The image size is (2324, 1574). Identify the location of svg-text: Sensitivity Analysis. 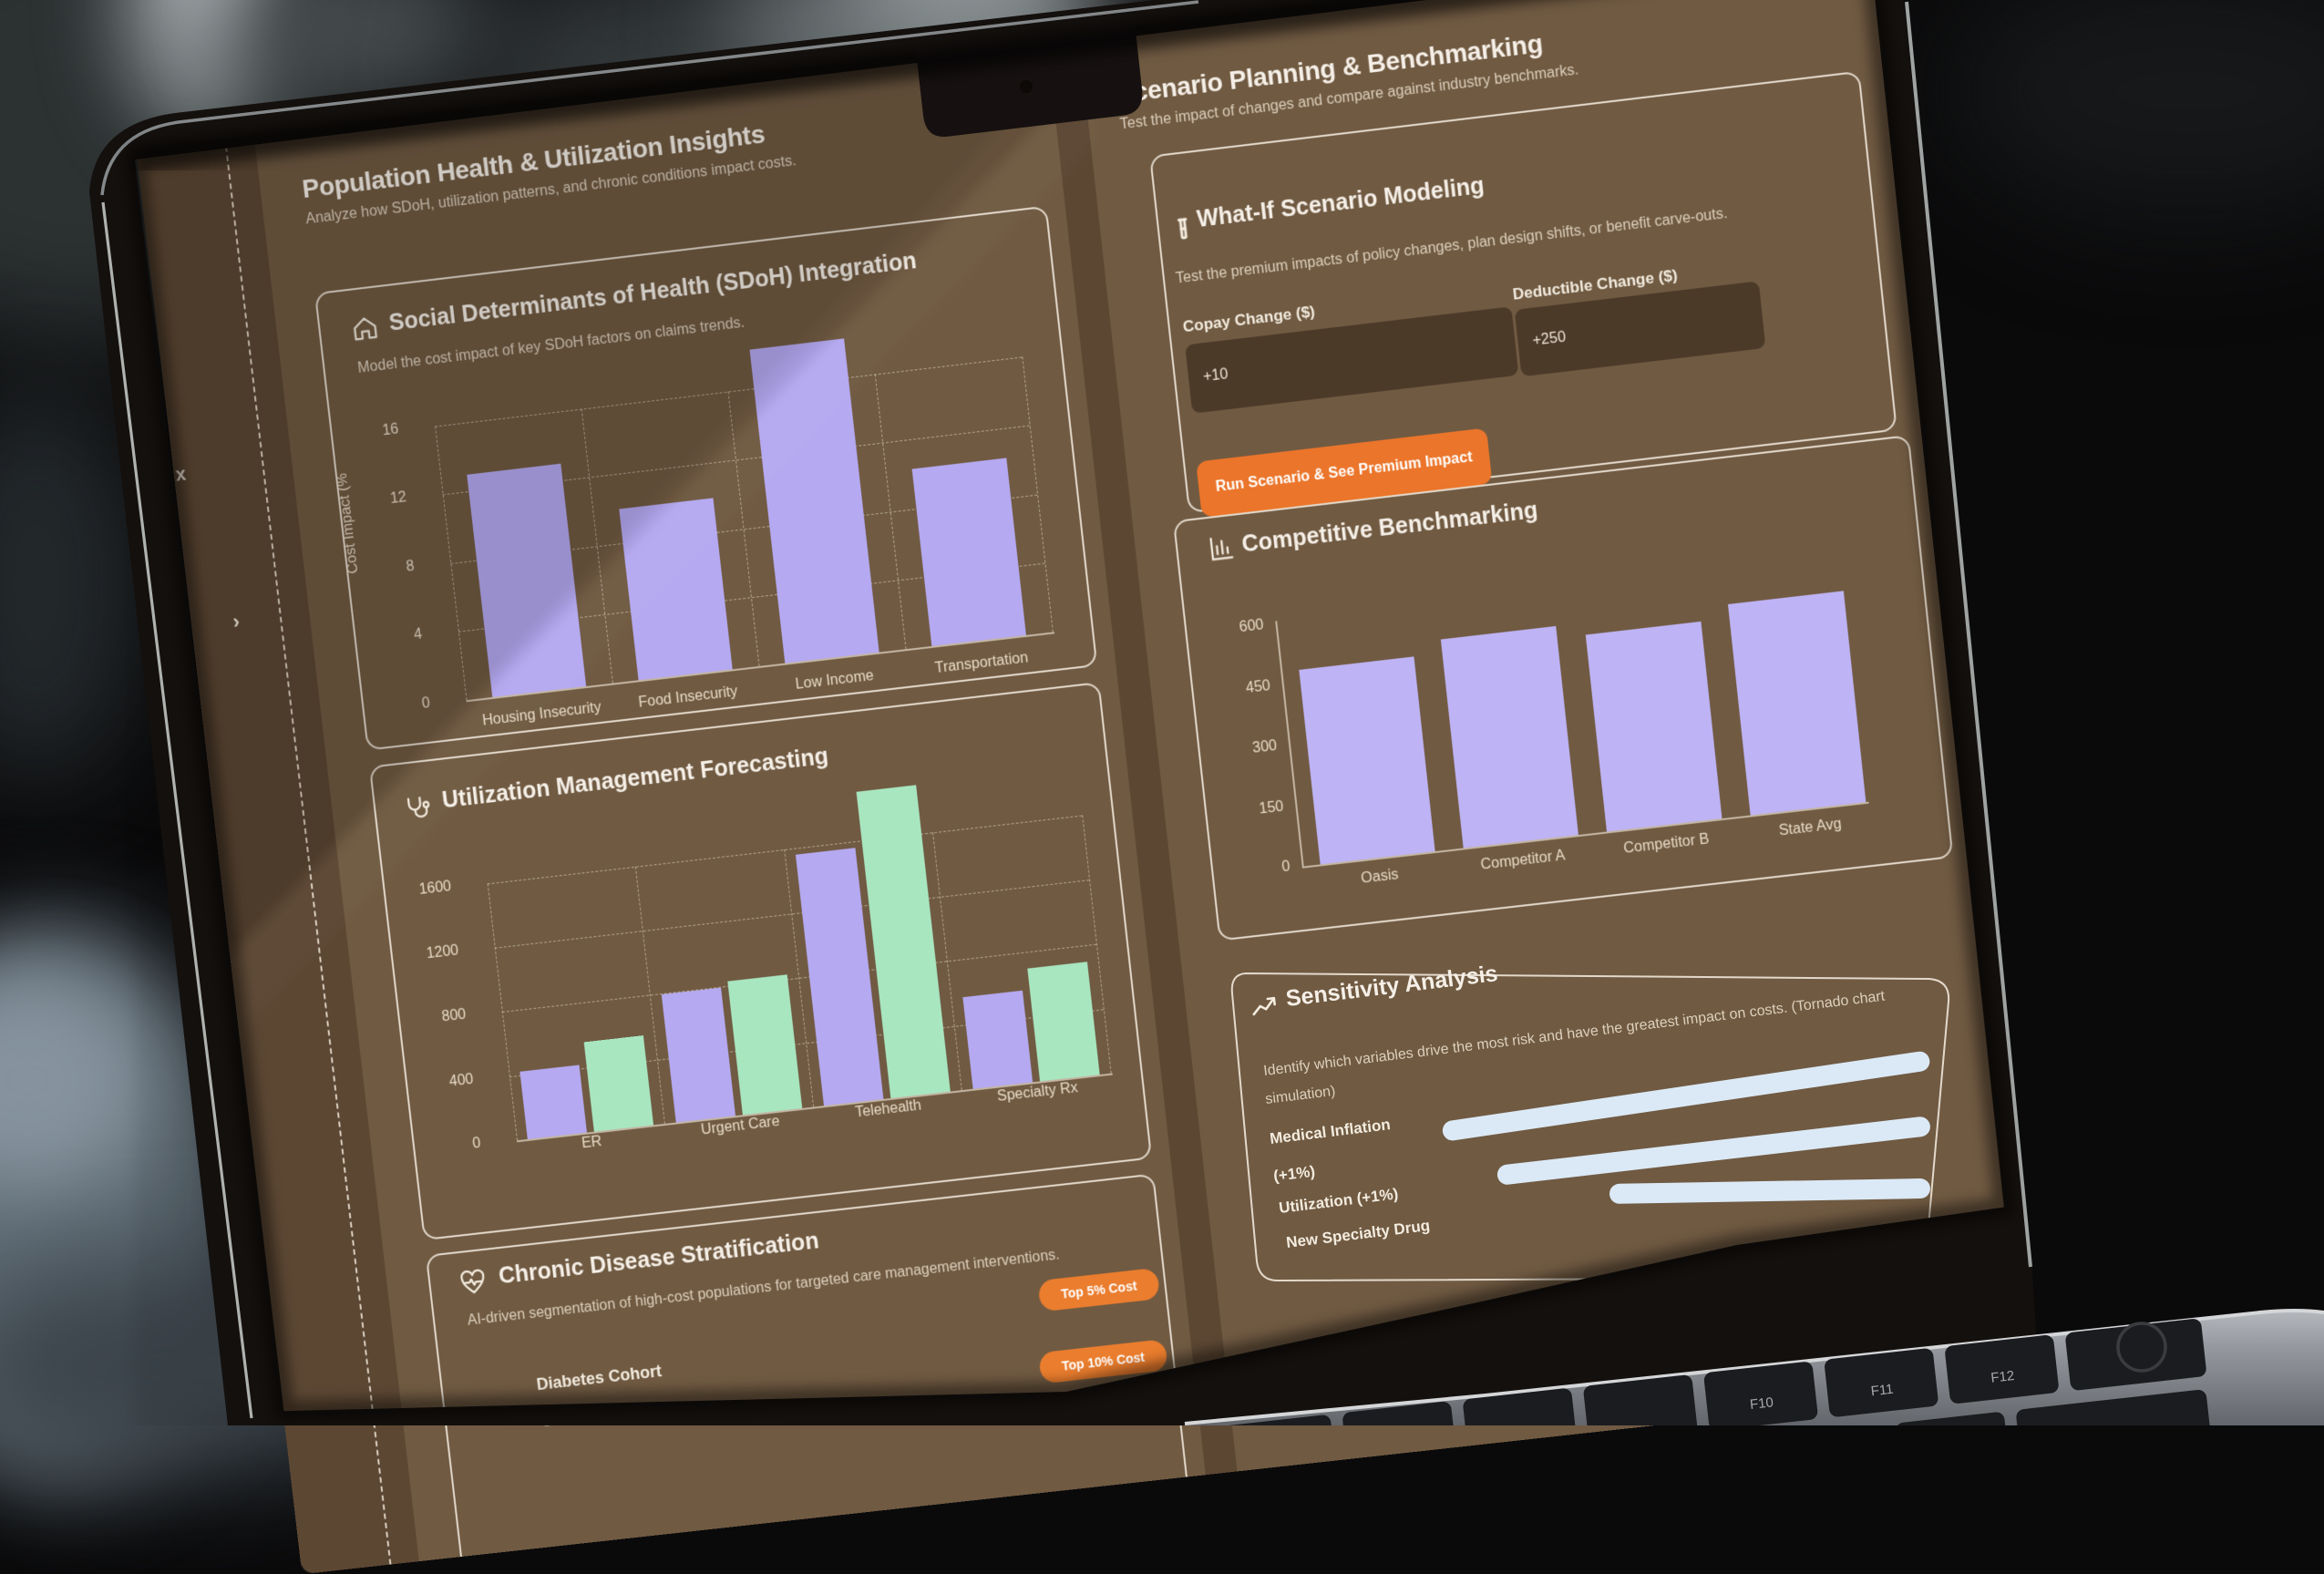
(1391, 986).